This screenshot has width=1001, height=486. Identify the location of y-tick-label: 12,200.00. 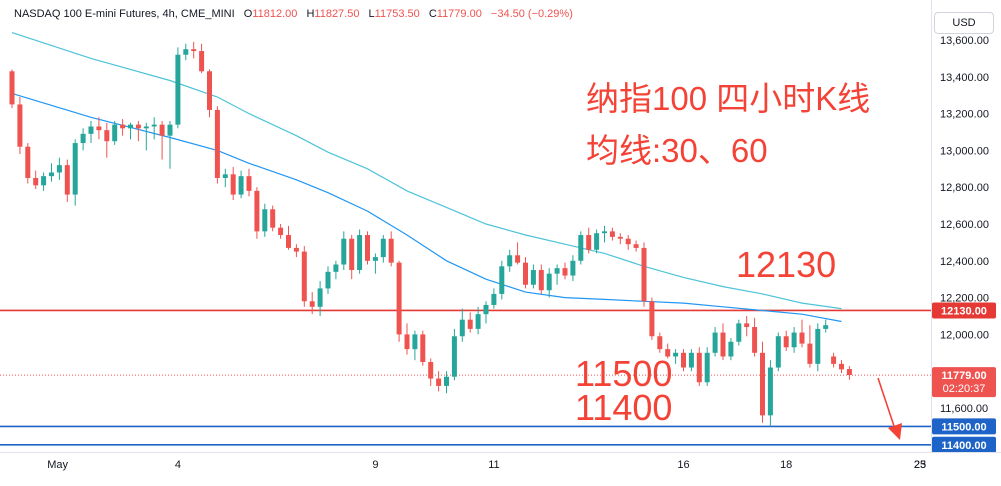
(964, 299).